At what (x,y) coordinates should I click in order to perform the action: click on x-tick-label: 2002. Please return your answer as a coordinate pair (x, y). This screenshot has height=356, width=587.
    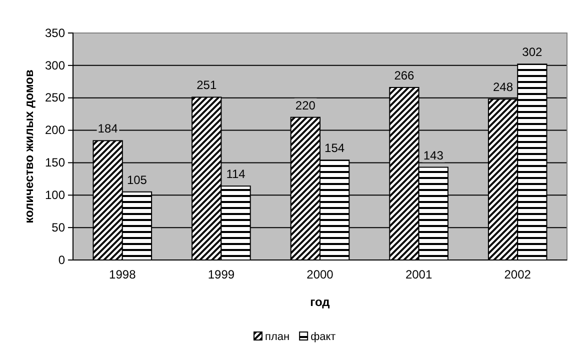
    Looking at the image, I should click on (518, 275).